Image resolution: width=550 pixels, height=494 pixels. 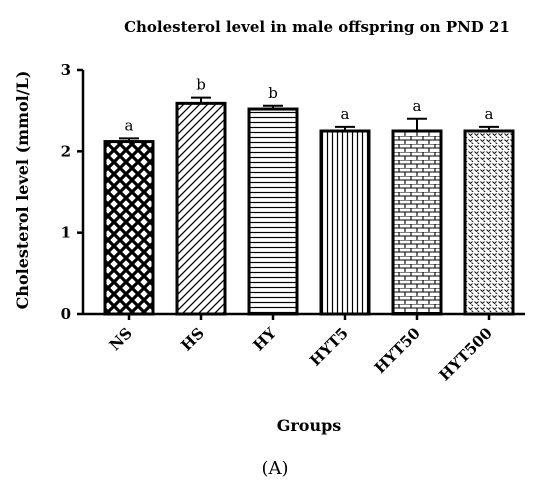 I want to click on y-axis-label: Cholesterol level (mmol/L), so click(x=22, y=190).